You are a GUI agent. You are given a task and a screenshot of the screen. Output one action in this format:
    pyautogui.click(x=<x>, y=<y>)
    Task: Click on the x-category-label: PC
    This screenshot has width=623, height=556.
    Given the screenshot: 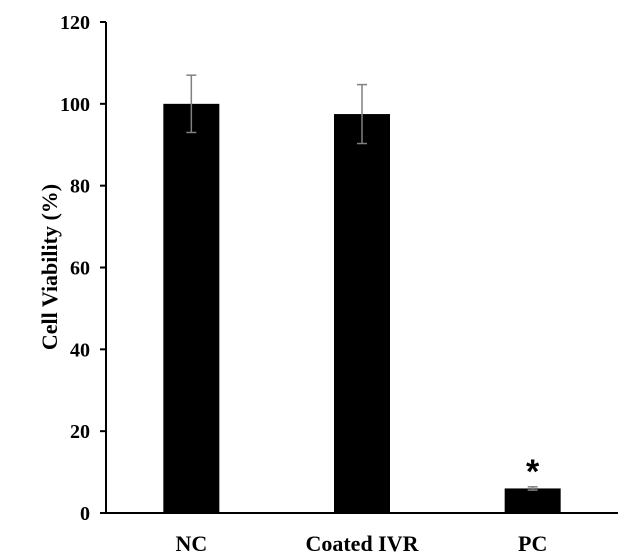 What is the action you would take?
    pyautogui.click(x=532, y=543)
    